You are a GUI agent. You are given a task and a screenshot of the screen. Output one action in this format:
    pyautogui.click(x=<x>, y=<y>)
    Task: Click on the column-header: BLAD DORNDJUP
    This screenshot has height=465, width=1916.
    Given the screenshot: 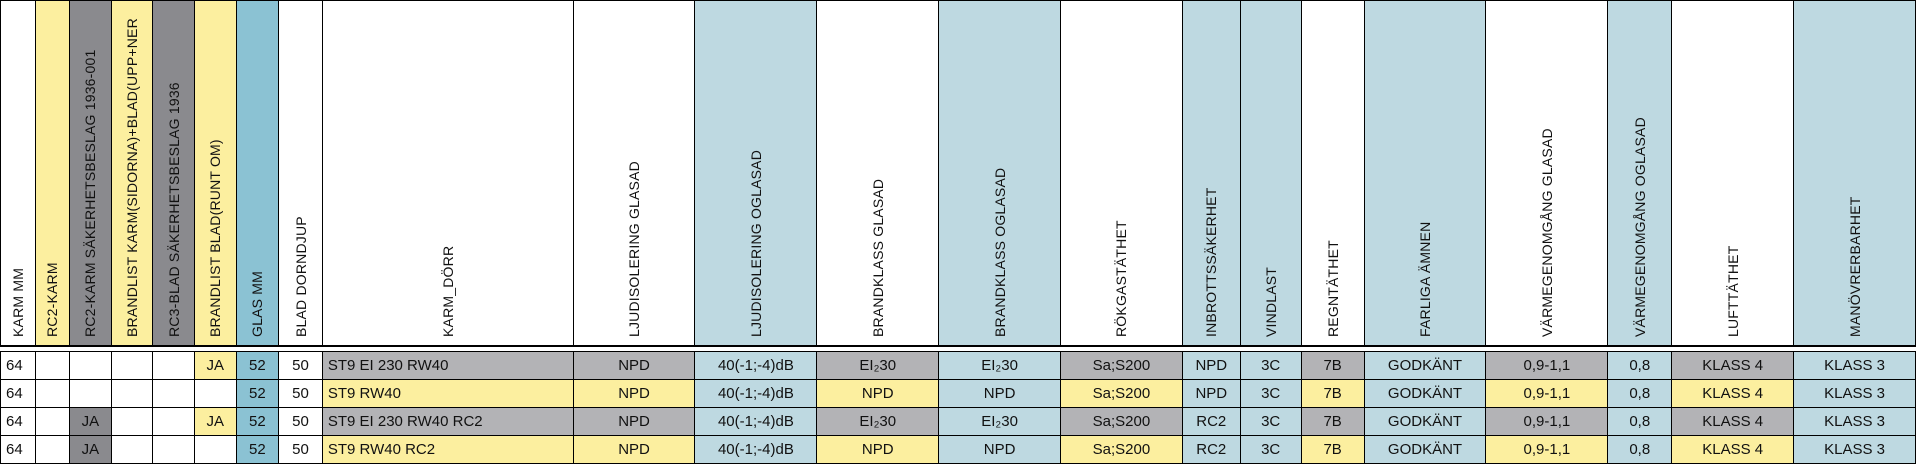 What is the action you would take?
    pyautogui.click(x=300, y=173)
    